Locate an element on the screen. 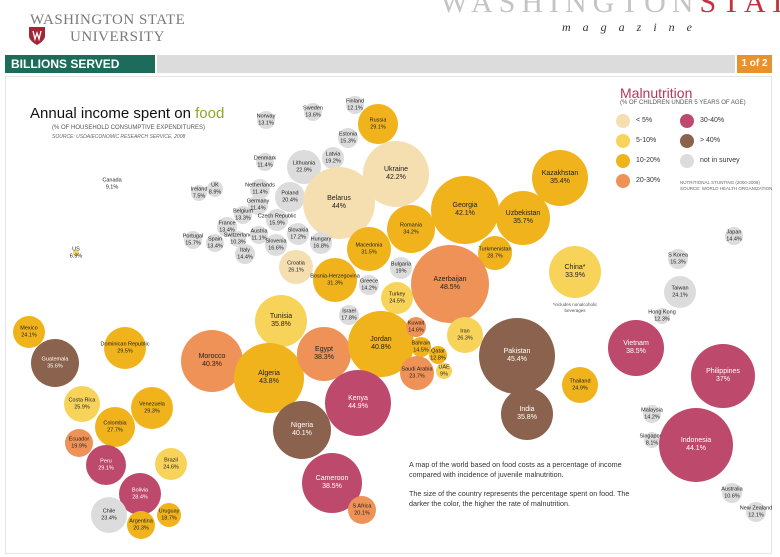 The image size is (780, 557). country-label: Poland 20.4% is located at coordinates (289, 197).